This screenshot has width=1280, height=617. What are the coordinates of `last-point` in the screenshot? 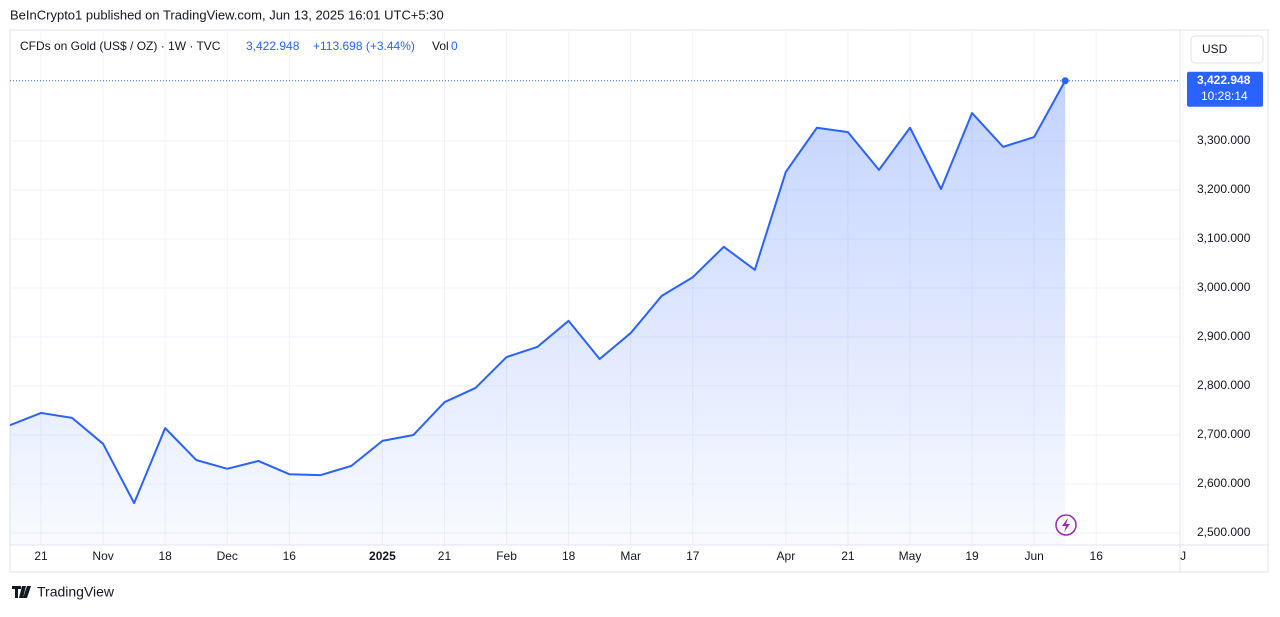 It's located at (1065, 81).